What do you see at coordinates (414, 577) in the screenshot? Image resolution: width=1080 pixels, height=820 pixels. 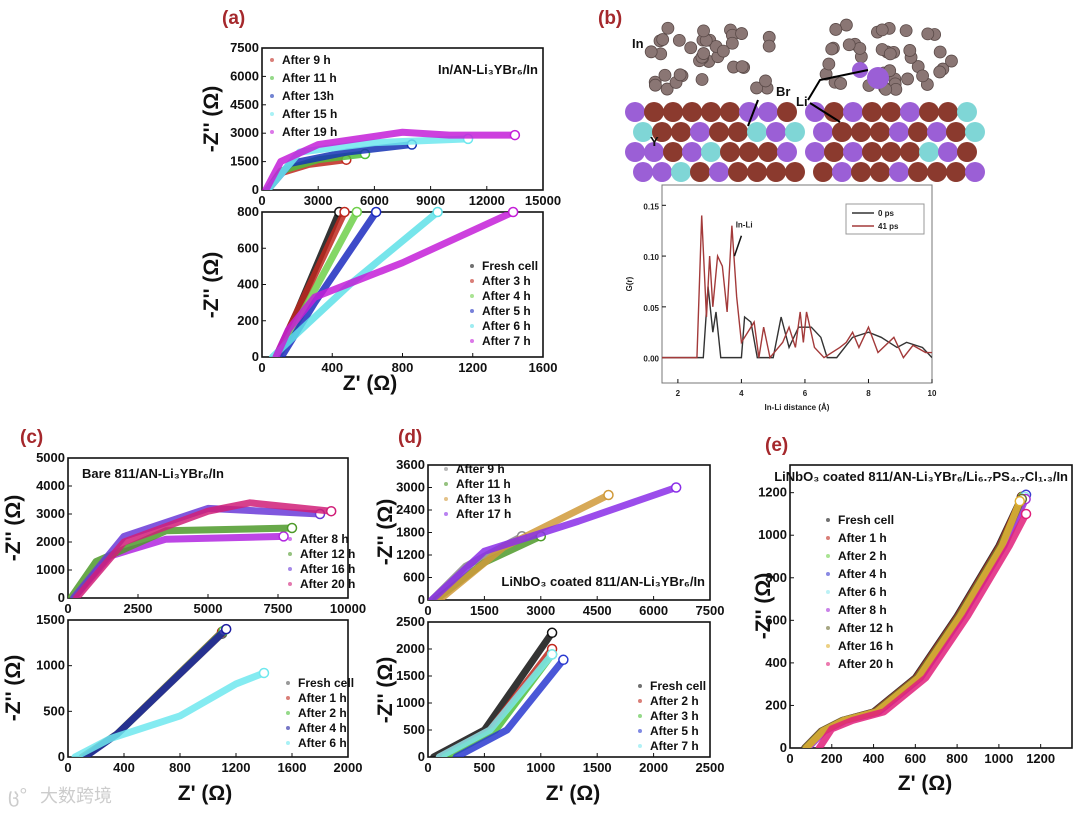 I see `y-tick-label: 600` at bounding box center [414, 577].